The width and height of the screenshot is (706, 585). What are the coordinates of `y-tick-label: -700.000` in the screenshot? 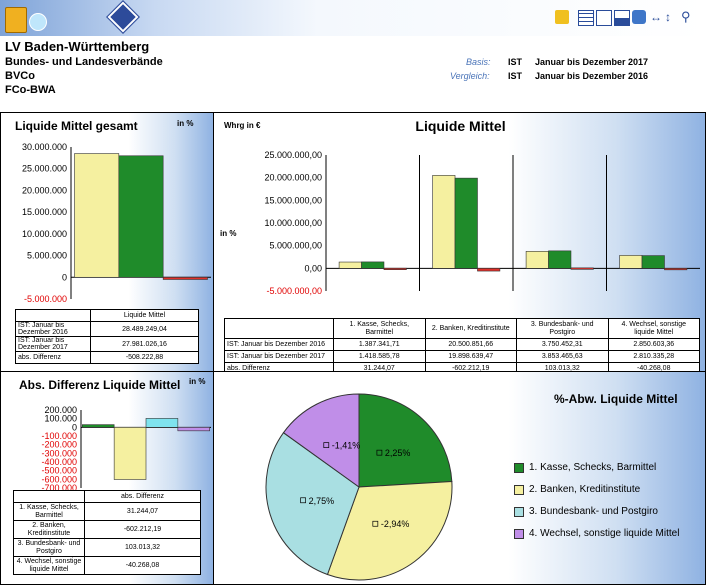 It's located at (59, 488).